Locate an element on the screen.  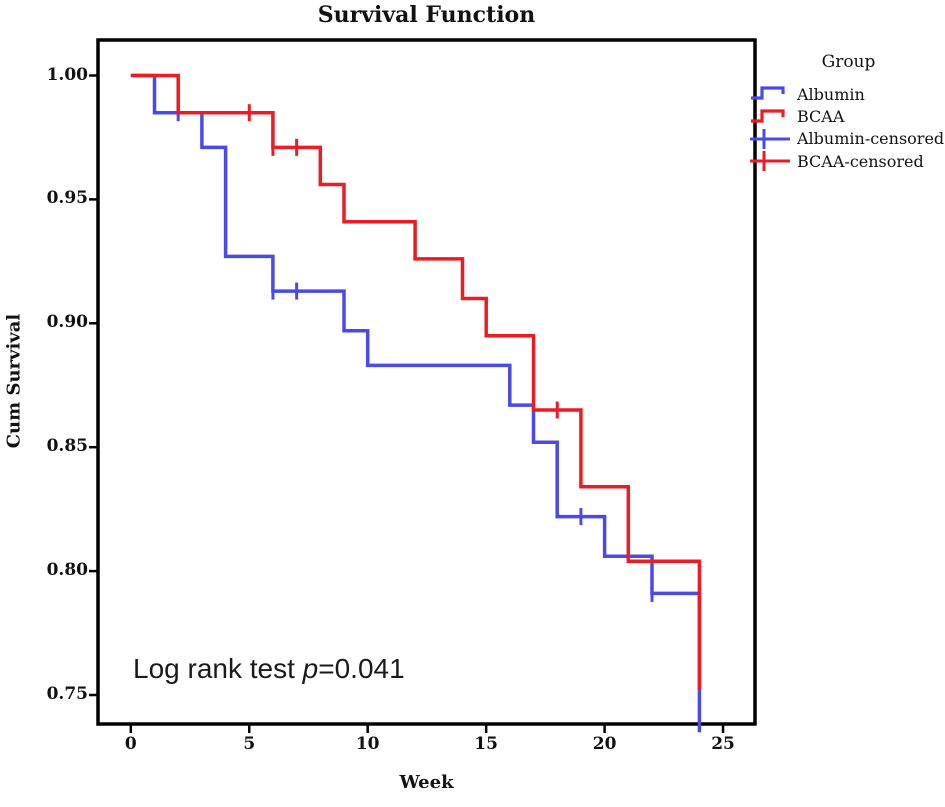
y-tick-label: 0.75 is located at coordinates (67, 694).